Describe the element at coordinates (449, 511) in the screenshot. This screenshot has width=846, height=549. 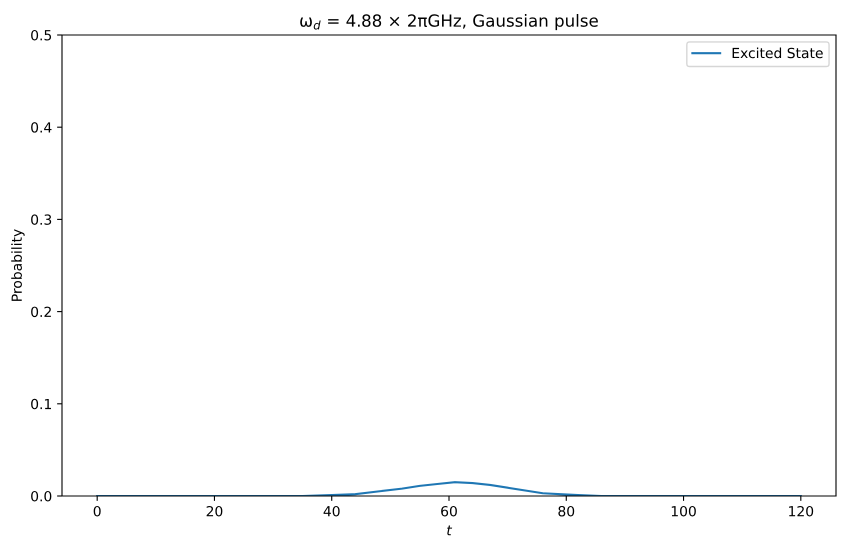
I see `x-tick-label: 60` at that location.